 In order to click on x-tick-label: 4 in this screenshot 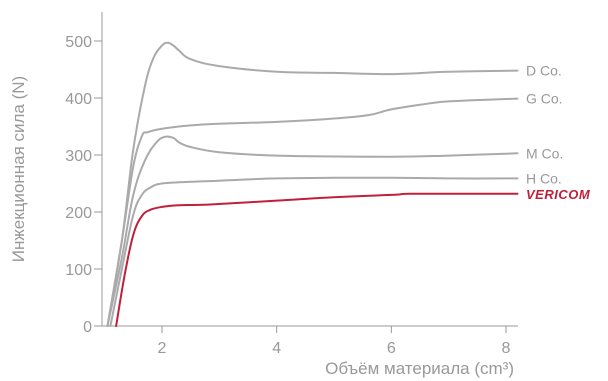, I will do `click(276, 348)`.